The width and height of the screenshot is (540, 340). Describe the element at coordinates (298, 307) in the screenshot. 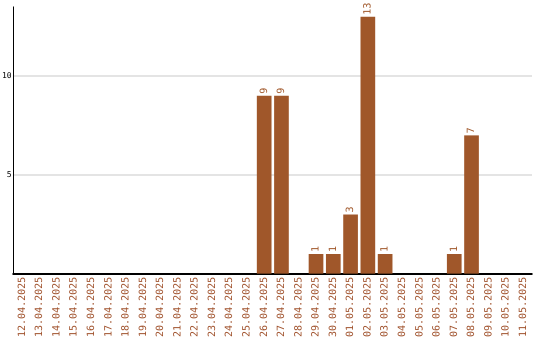

I see `x-tick-label: 28.04.2025` at that location.